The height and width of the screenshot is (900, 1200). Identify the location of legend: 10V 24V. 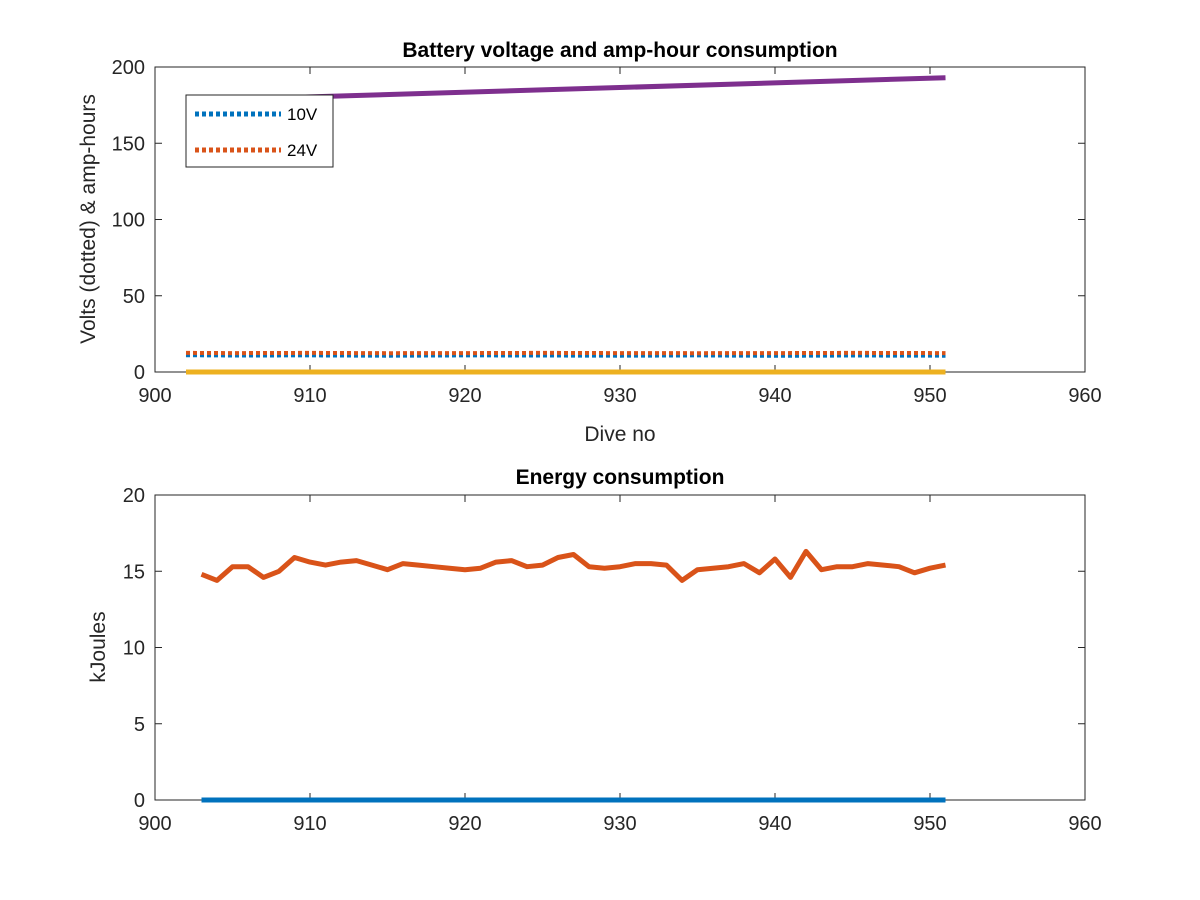
(259, 131).